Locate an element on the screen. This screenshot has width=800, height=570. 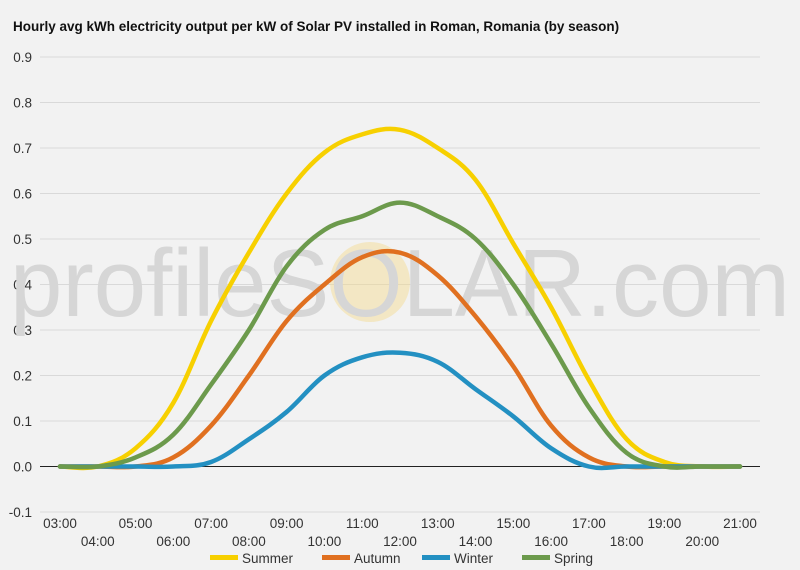
x-tick-label: 18:00 is located at coordinates (627, 541).